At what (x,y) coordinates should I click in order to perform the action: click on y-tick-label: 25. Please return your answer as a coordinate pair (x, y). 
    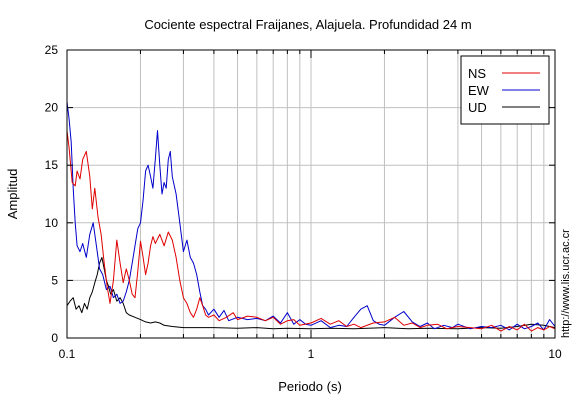
    Looking at the image, I should click on (52, 50).